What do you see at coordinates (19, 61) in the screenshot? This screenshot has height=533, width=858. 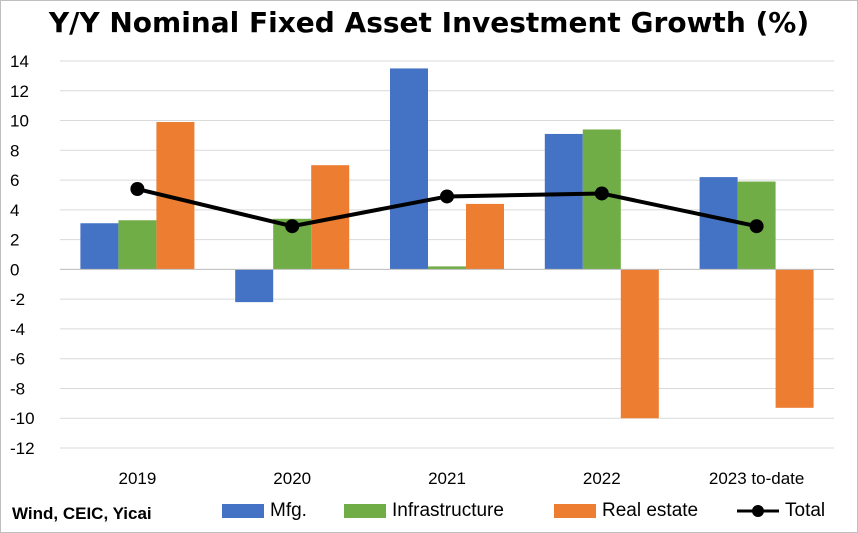 I see `y-tick-label: 14` at bounding box center [19, 61].